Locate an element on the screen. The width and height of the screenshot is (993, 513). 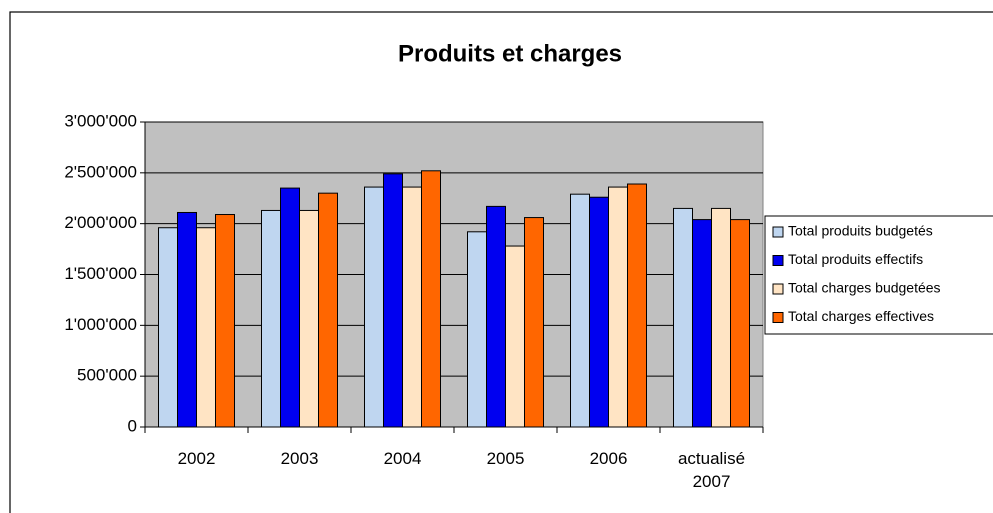
y-tick-label: 2'000'000 is located at coordinates (100, 222).